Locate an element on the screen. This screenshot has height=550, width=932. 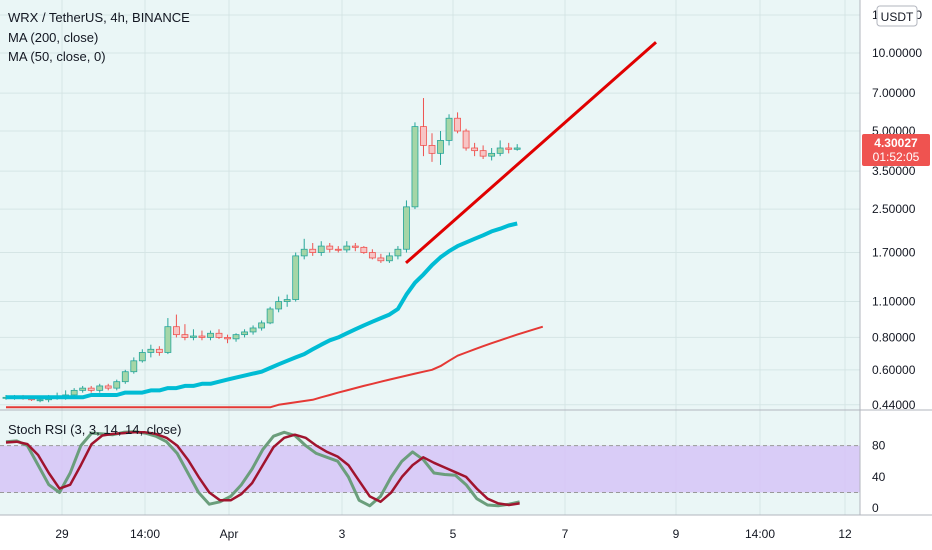
time-axis-ticks: 29 14:00 Apr 3 5 7 9 14:00 12 is located at coordinates (453, 534).